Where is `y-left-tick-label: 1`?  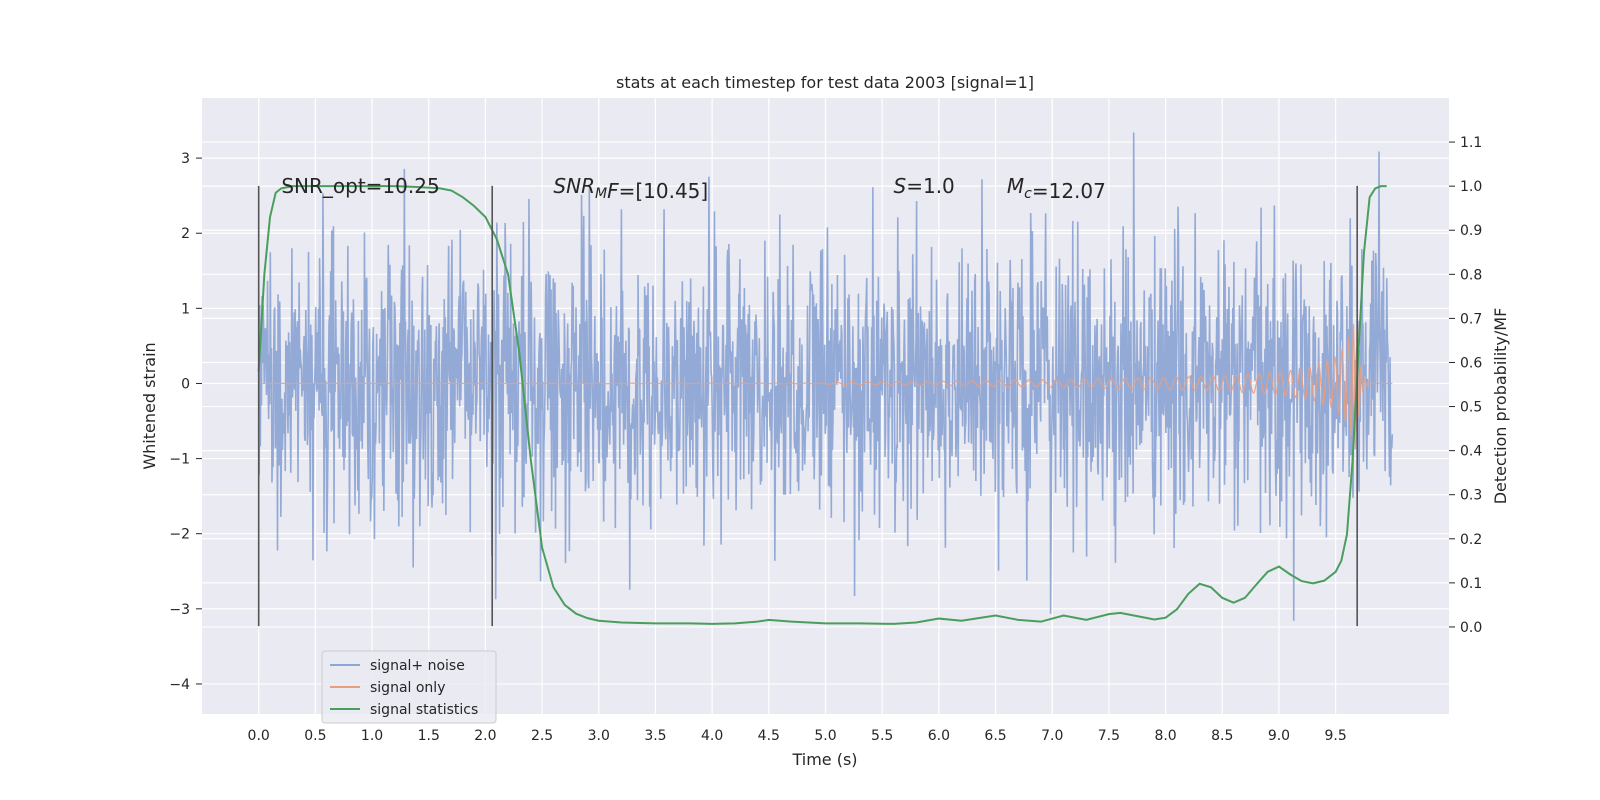 y-left-tick-label: 1 is located at coordinates (185, 309).